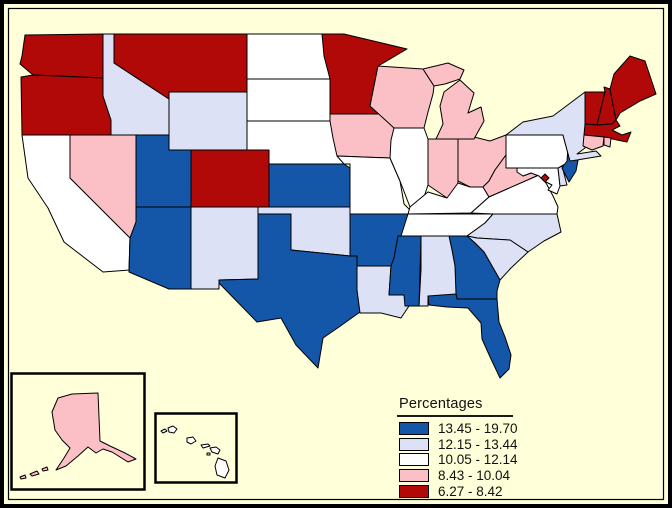 Image resolution: width=672 pixels, height=508 pixels. I want to click on state-hi, so click(195, 452).